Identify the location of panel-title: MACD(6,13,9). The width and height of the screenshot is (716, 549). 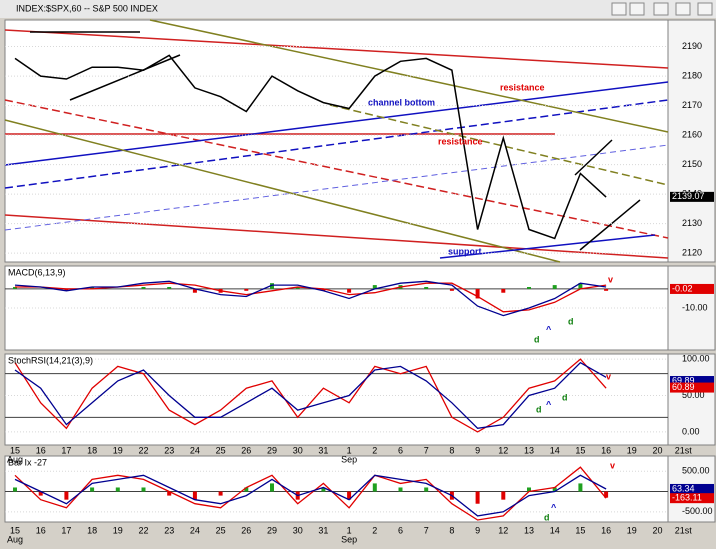
(37, 272).